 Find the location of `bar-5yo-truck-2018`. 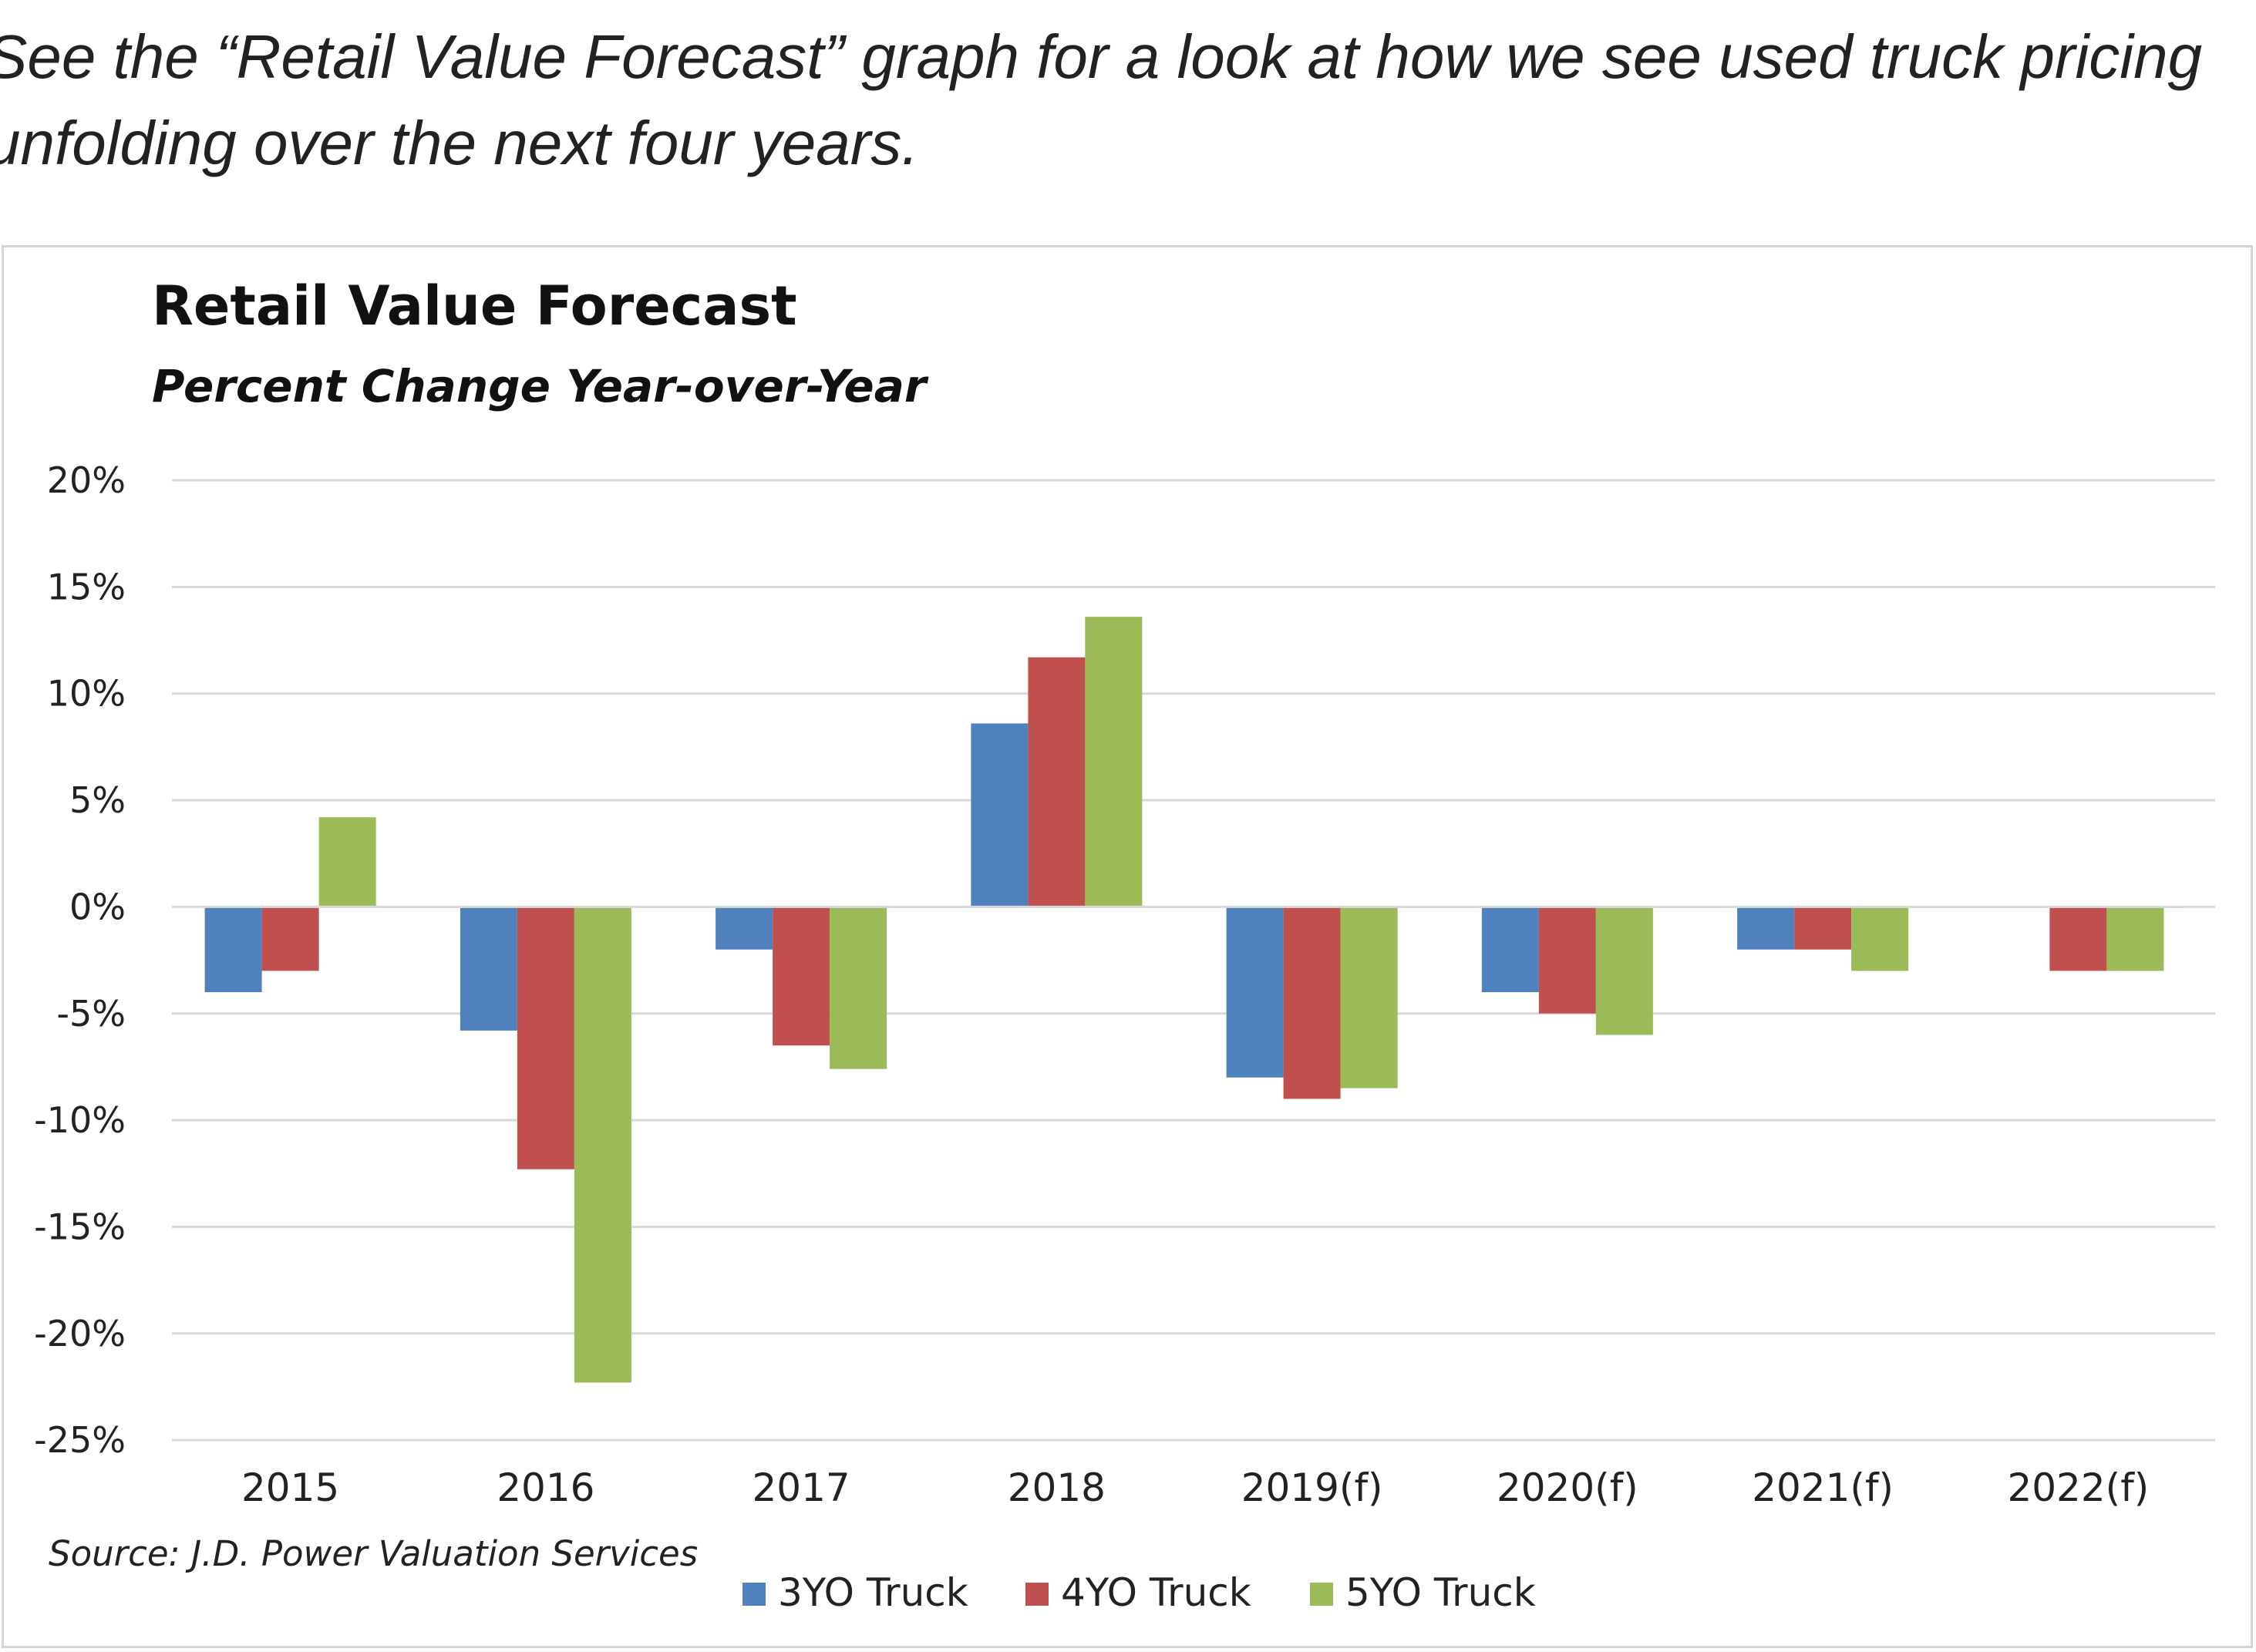

bar-5yo-truck-2018 is located at coordinates (1114, 762).